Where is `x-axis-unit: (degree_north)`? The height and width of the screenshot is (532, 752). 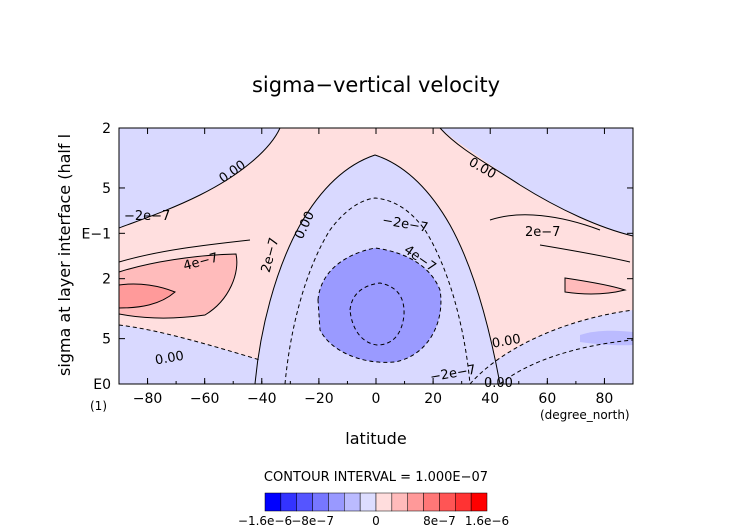
x-axis-unit: (degree_north) is located at coordinates (585, 415).